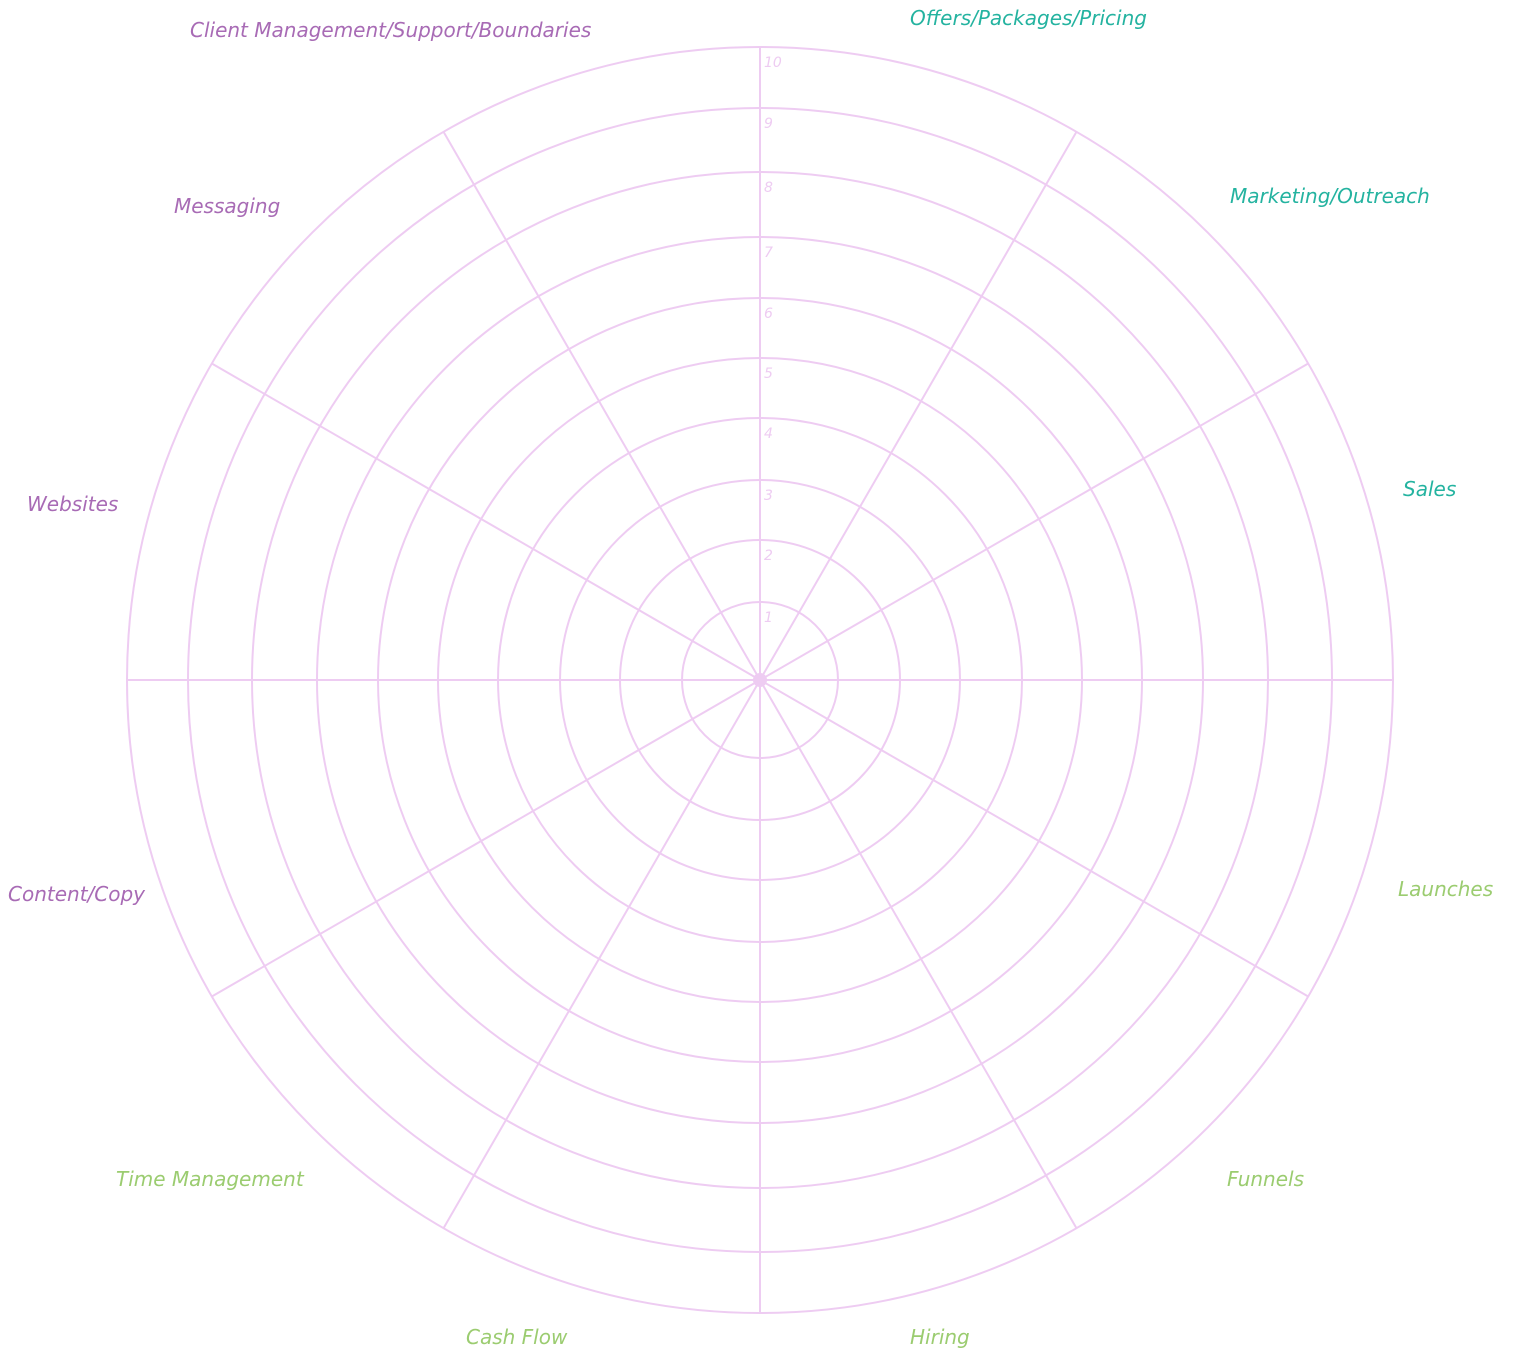 This screenshot has width=1516, height=1351. What do you see at coordinates (768, 253) in the screenshot?
I see `scale-label-7: 7` at bounding box center [768, 253].